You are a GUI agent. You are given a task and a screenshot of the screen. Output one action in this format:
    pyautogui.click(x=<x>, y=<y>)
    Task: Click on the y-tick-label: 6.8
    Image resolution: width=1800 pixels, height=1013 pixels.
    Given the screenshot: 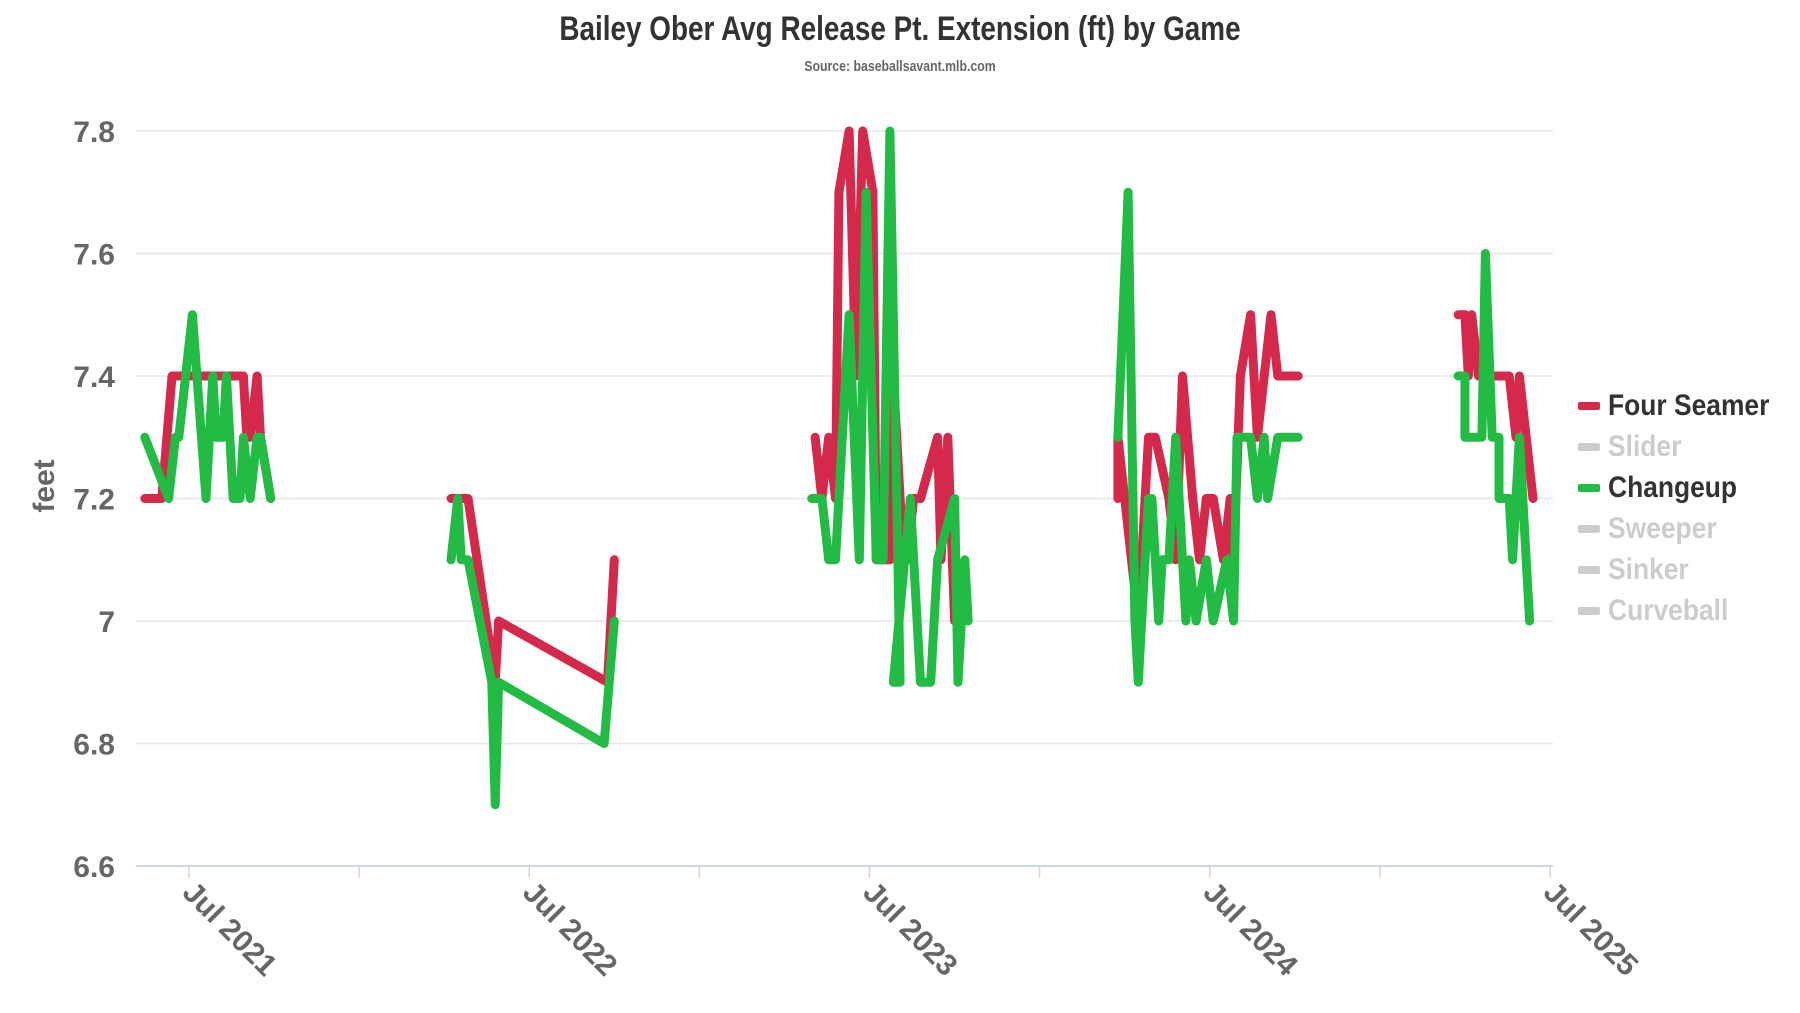 What is the action you would take?
    pyautogui.click(x=94, y=745)
    